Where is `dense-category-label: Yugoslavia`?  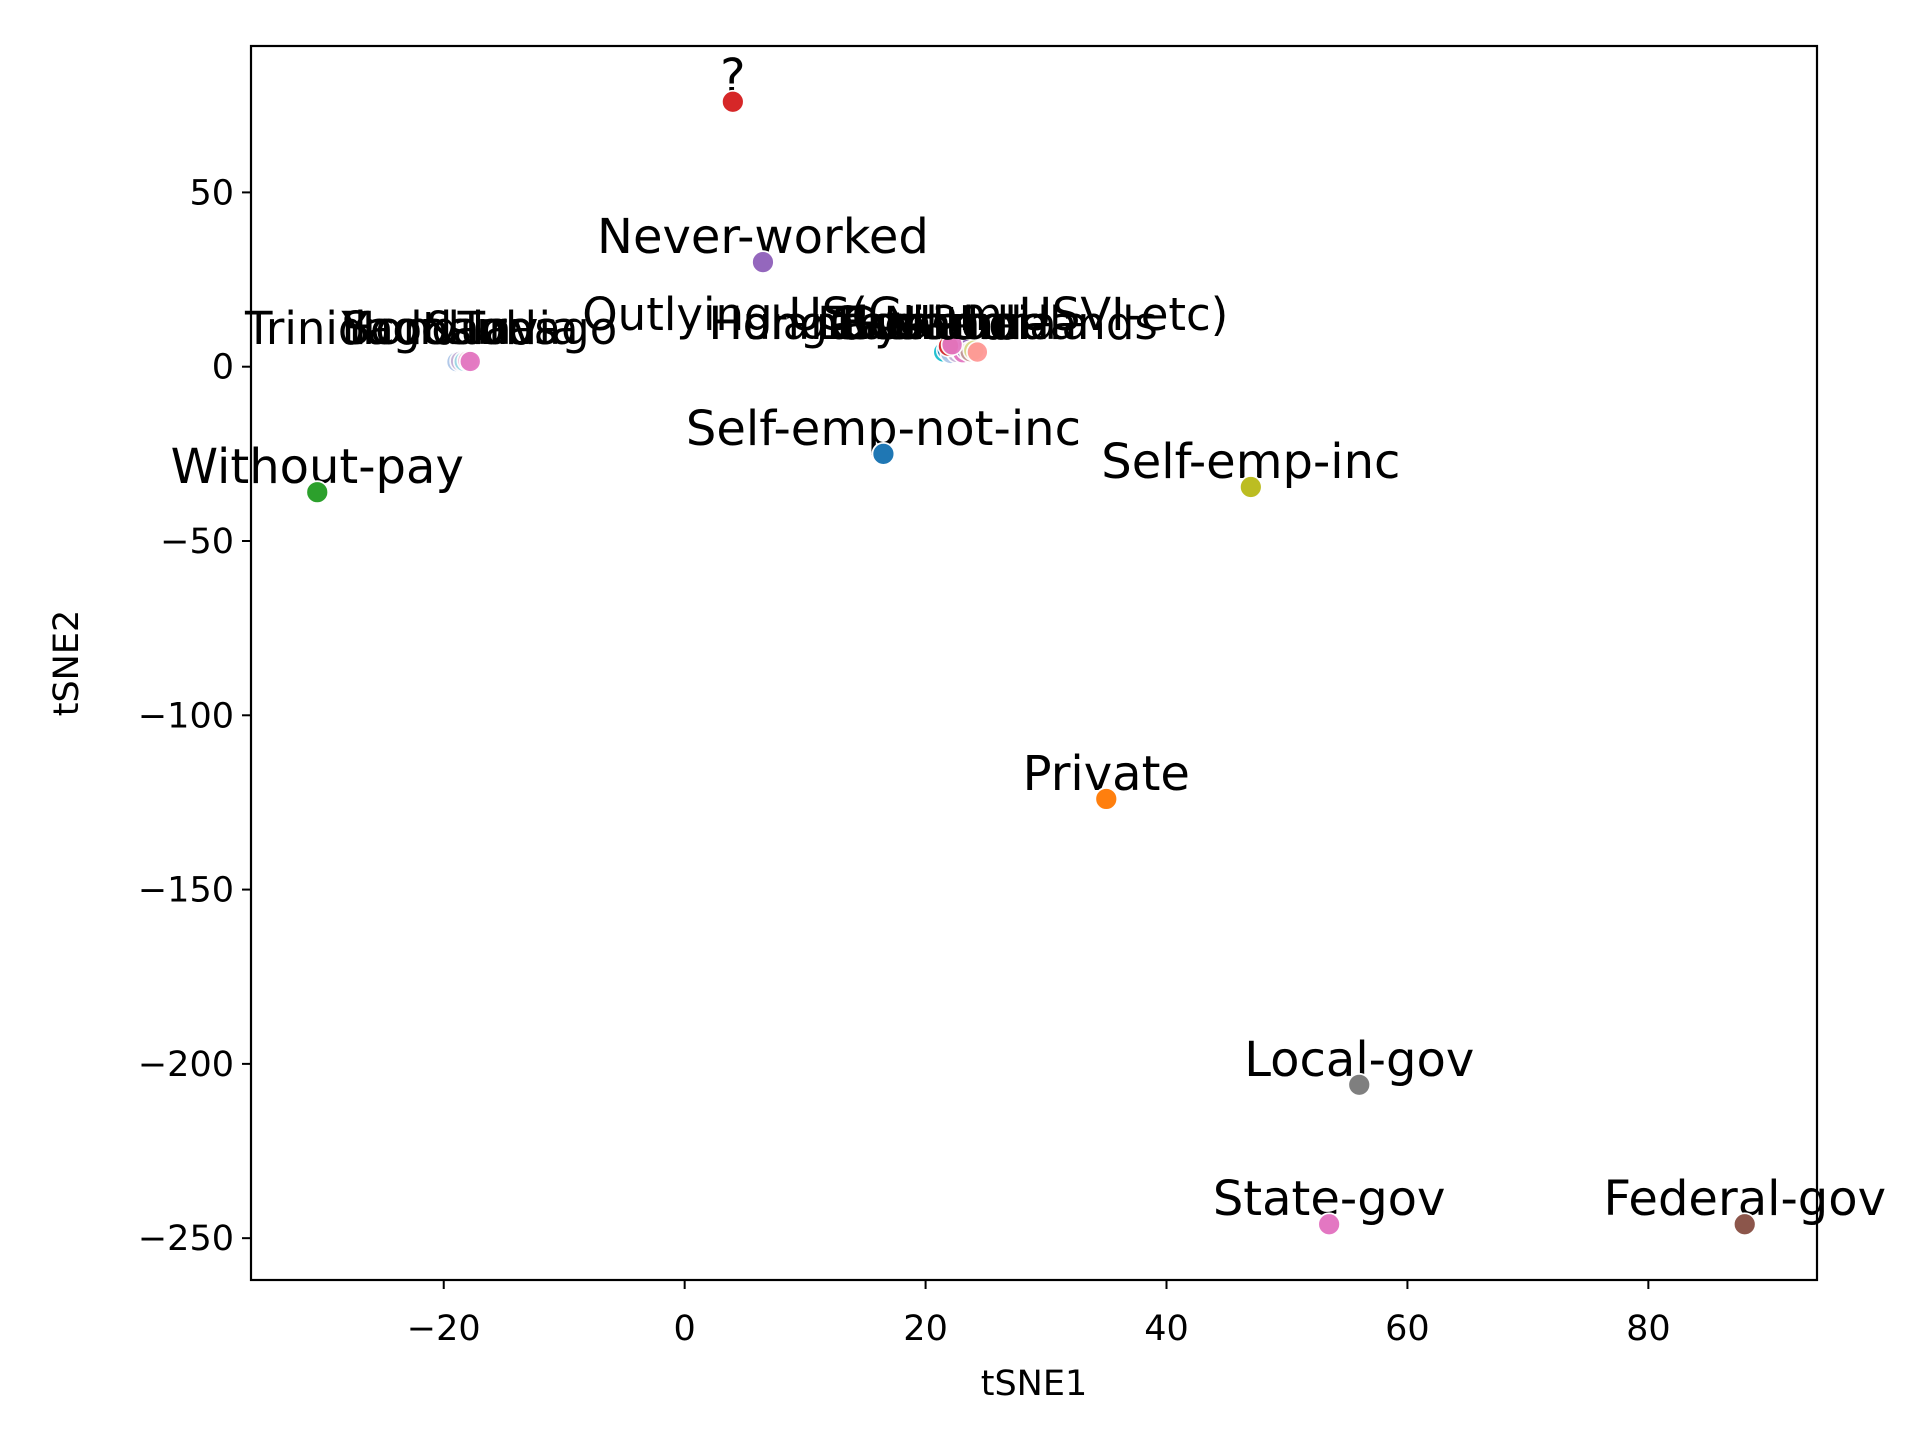
dense-category-label: Yugoslavia is located at coordinates (459, 328).